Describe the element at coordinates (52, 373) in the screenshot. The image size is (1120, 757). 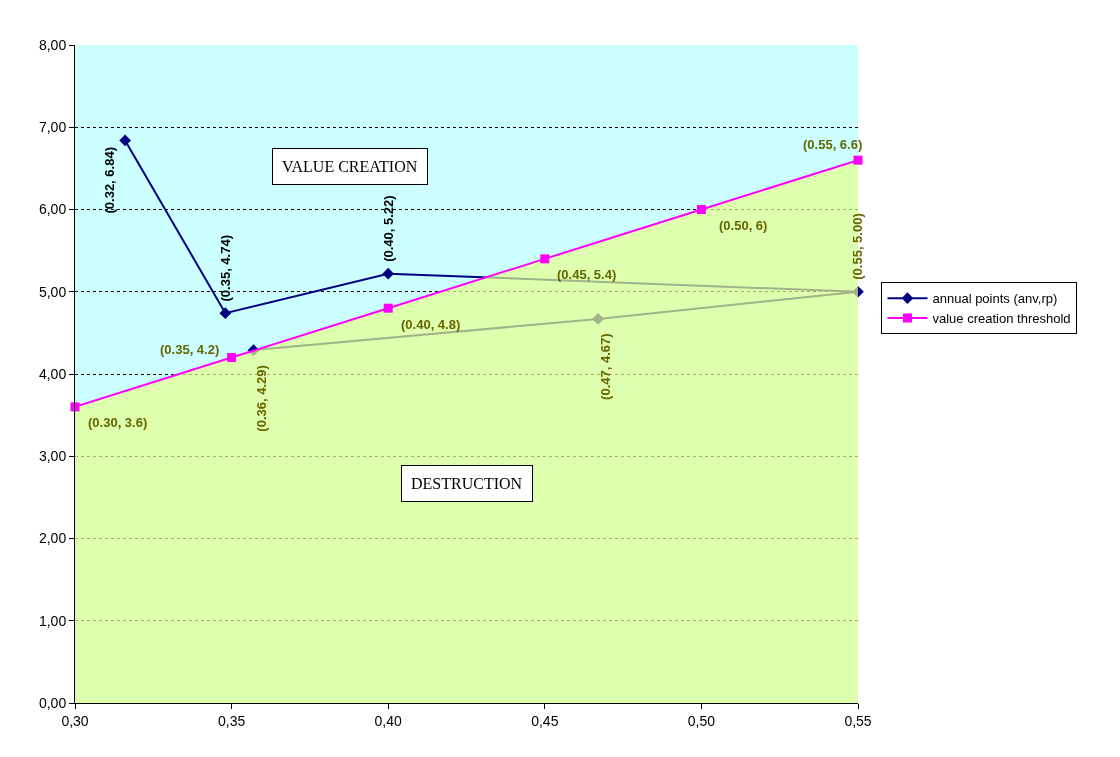
I see `y-tick-label: 4,00` at that location.